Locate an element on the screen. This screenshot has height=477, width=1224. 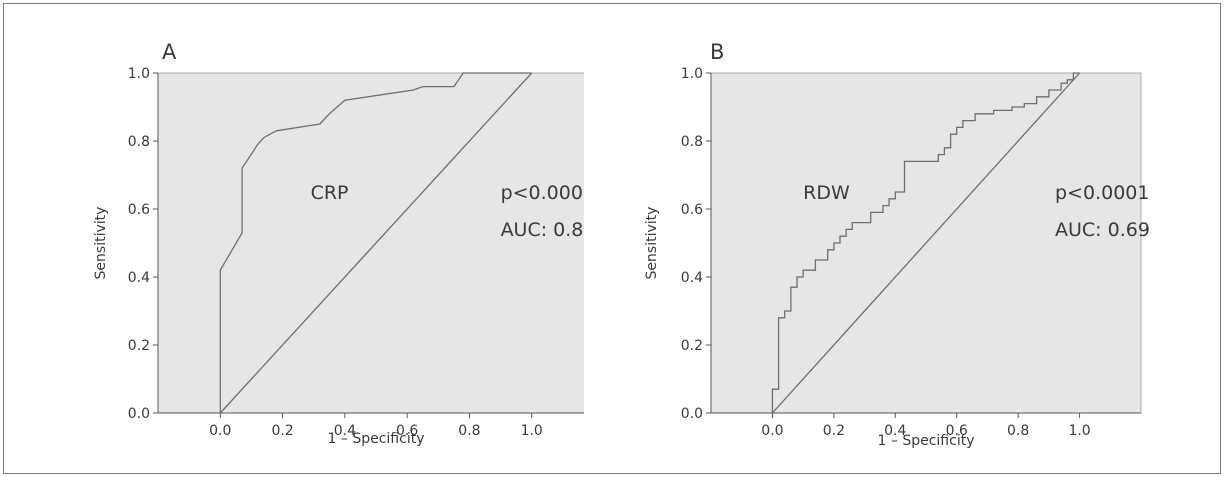
annotation-label: AUC: 0.89 is located at coordinates (542, 230).